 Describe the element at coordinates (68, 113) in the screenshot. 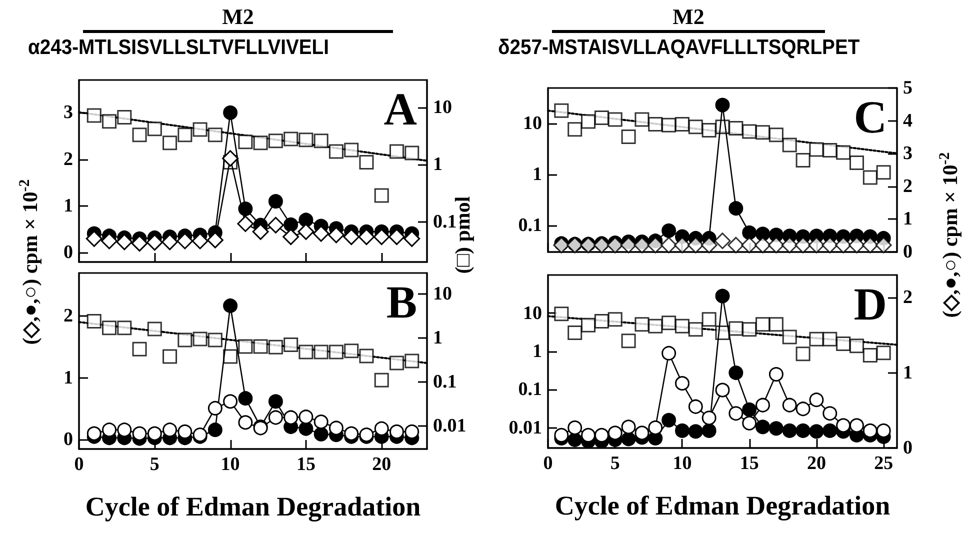

I see `y-tick-label: 3` at that location.